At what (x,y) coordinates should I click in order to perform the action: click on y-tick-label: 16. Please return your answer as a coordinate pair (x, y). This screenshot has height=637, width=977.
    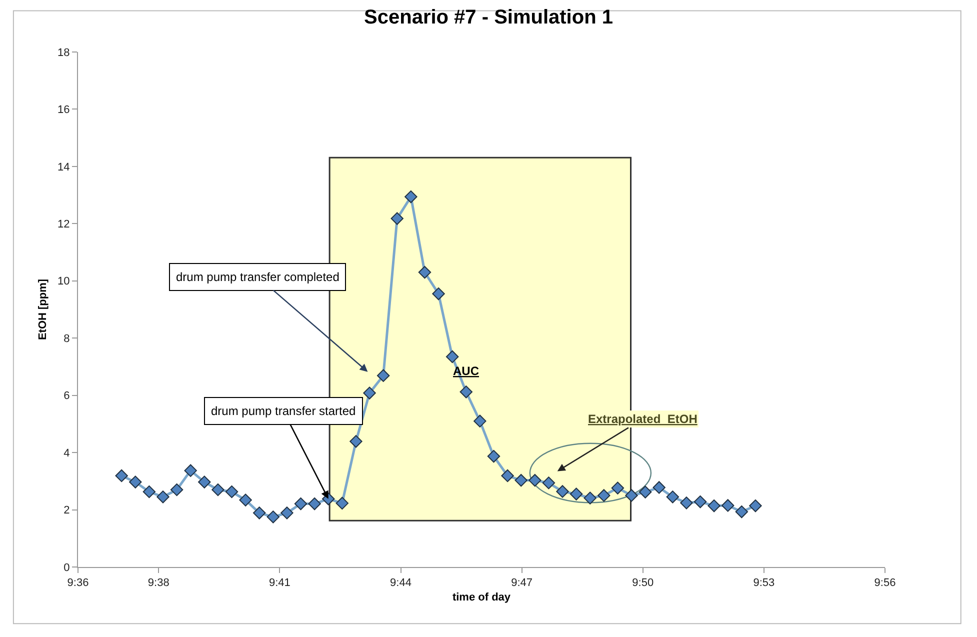
    Looking at the image, I should click on (64, 110).